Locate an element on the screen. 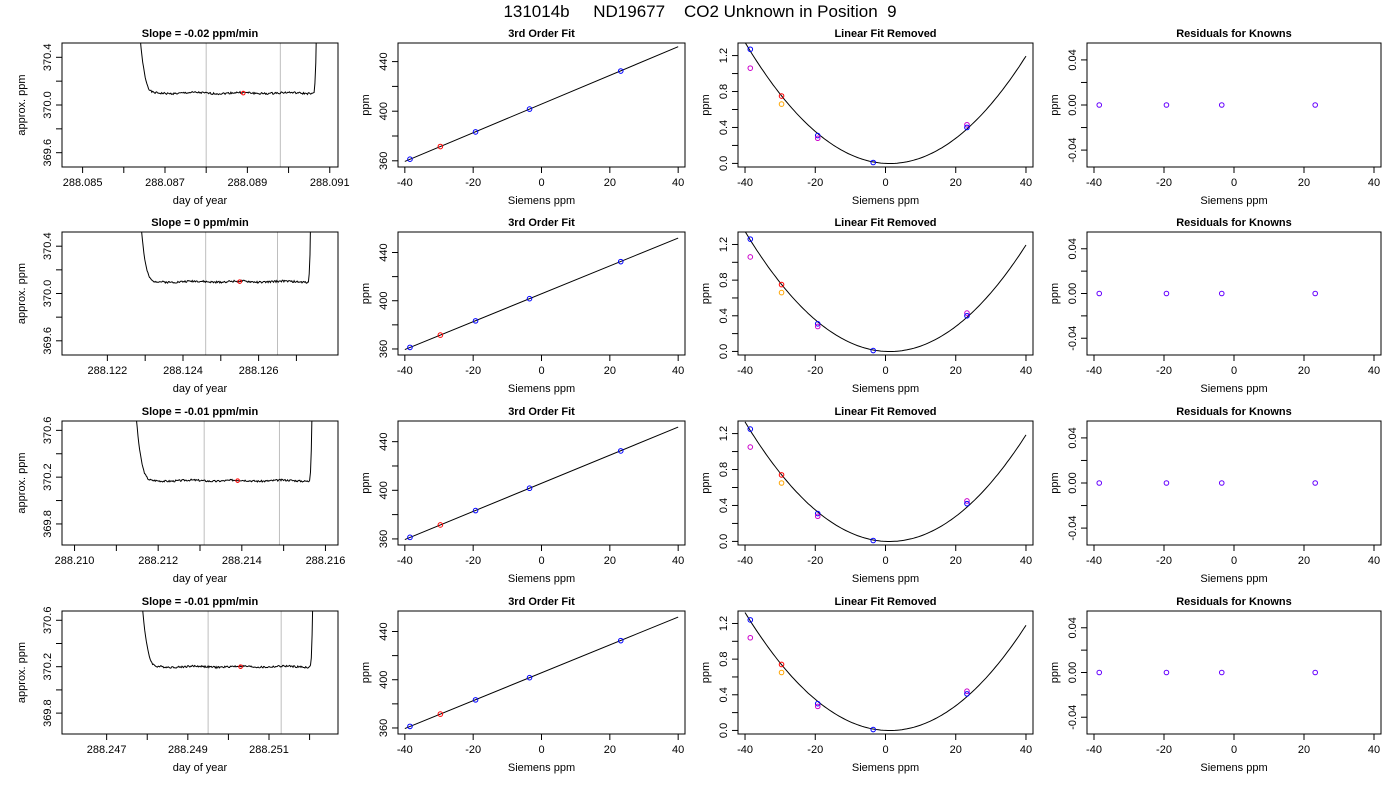  trace-marker is located at coordinates (240, 666).